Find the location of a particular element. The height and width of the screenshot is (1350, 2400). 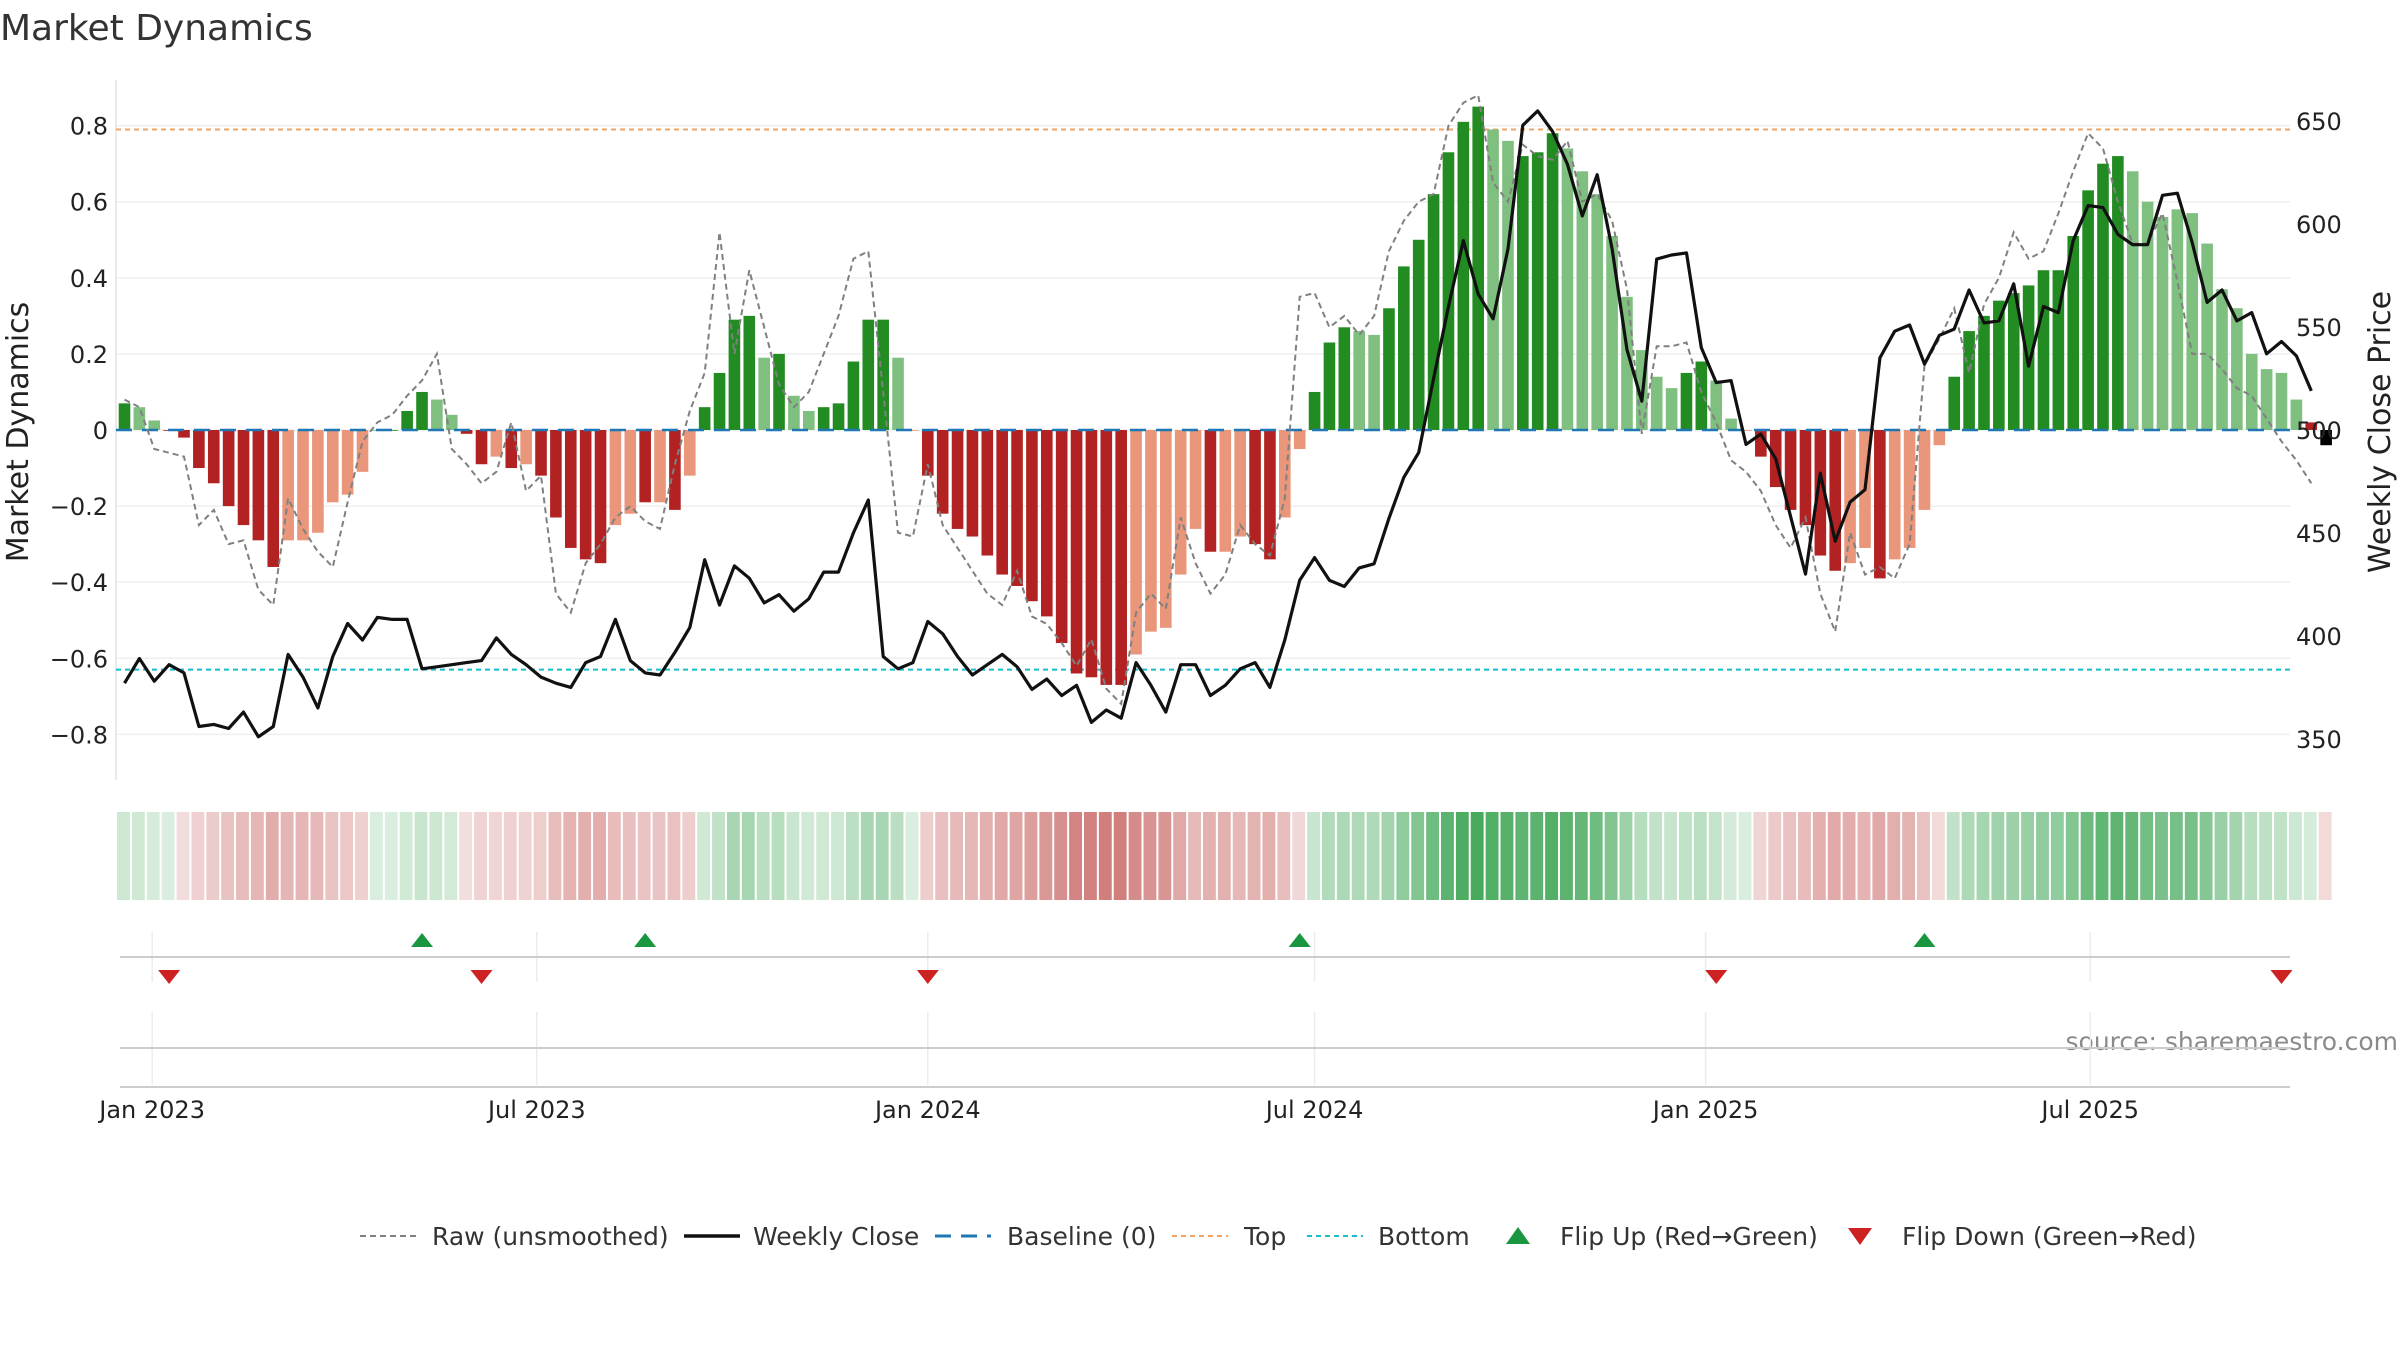

y2-tick-label: 650 is located at coordinates (2319, 122).